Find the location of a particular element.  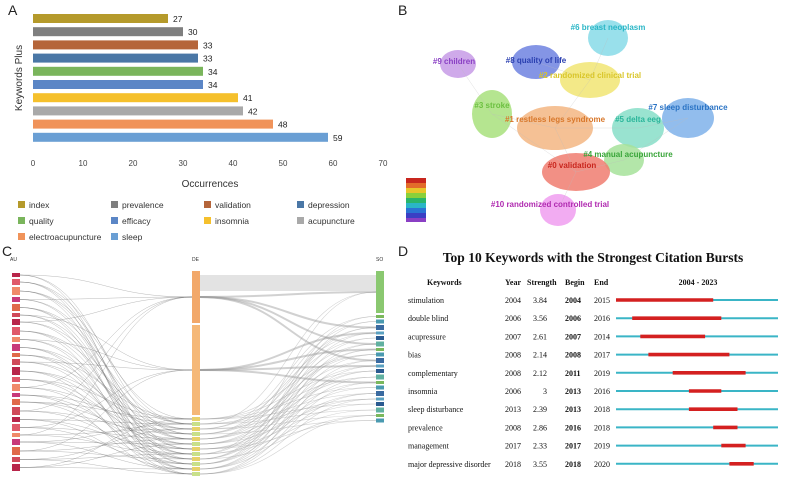

burst-cell-end: 2018 is located at coordinates (602, 409).